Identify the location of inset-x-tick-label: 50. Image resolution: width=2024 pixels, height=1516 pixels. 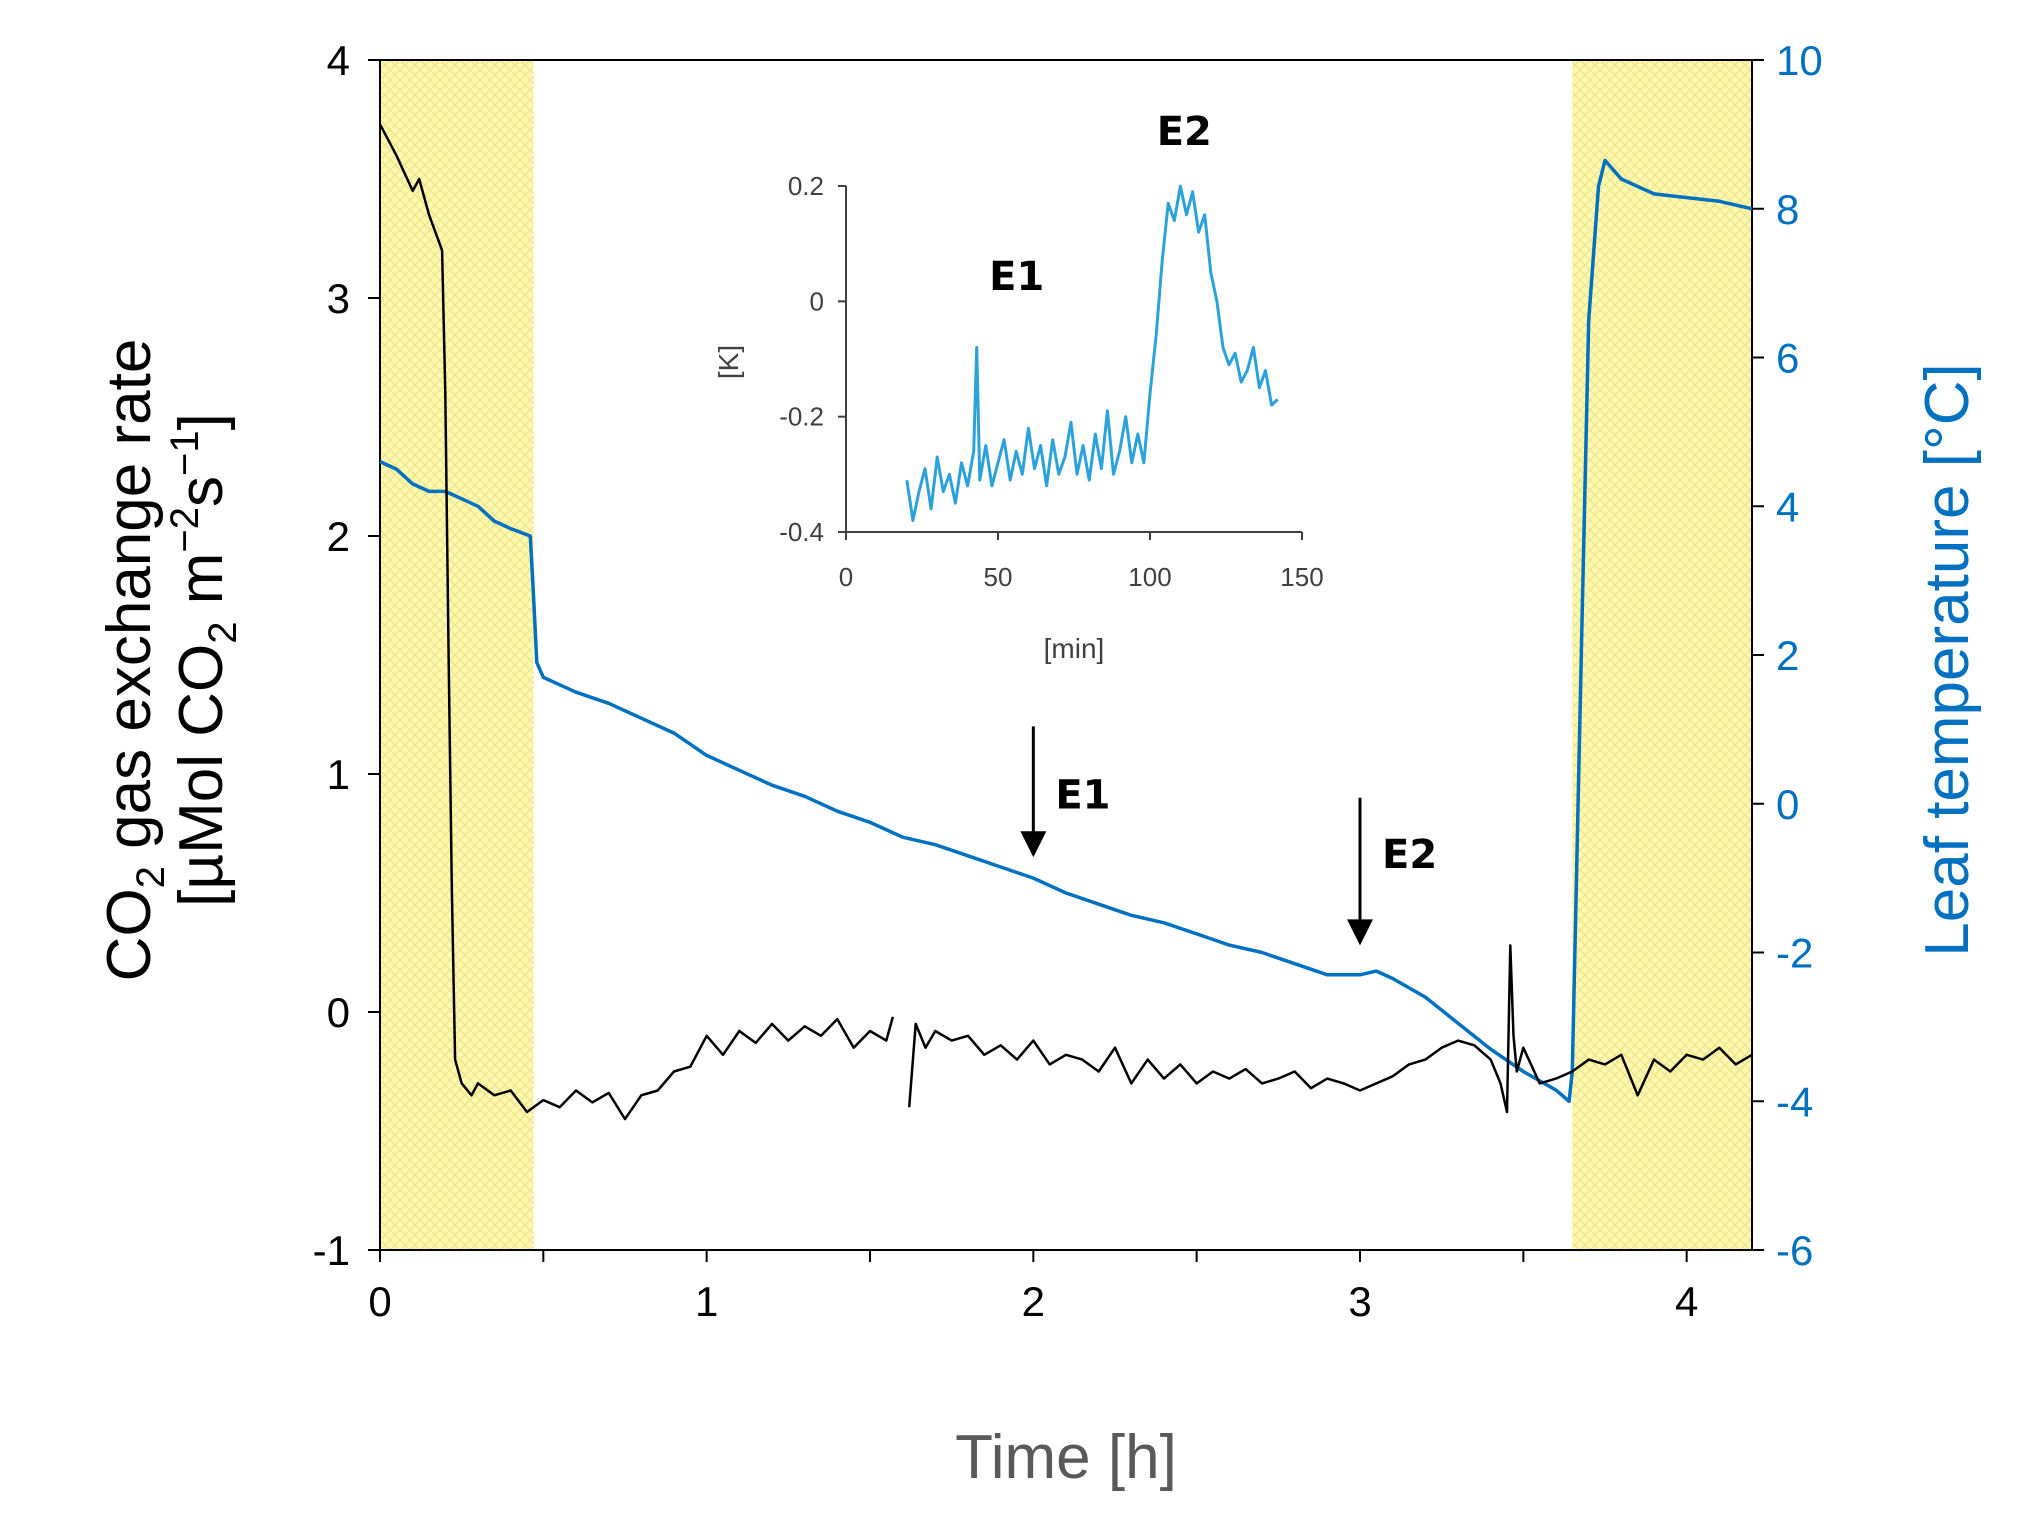
(998, 577).